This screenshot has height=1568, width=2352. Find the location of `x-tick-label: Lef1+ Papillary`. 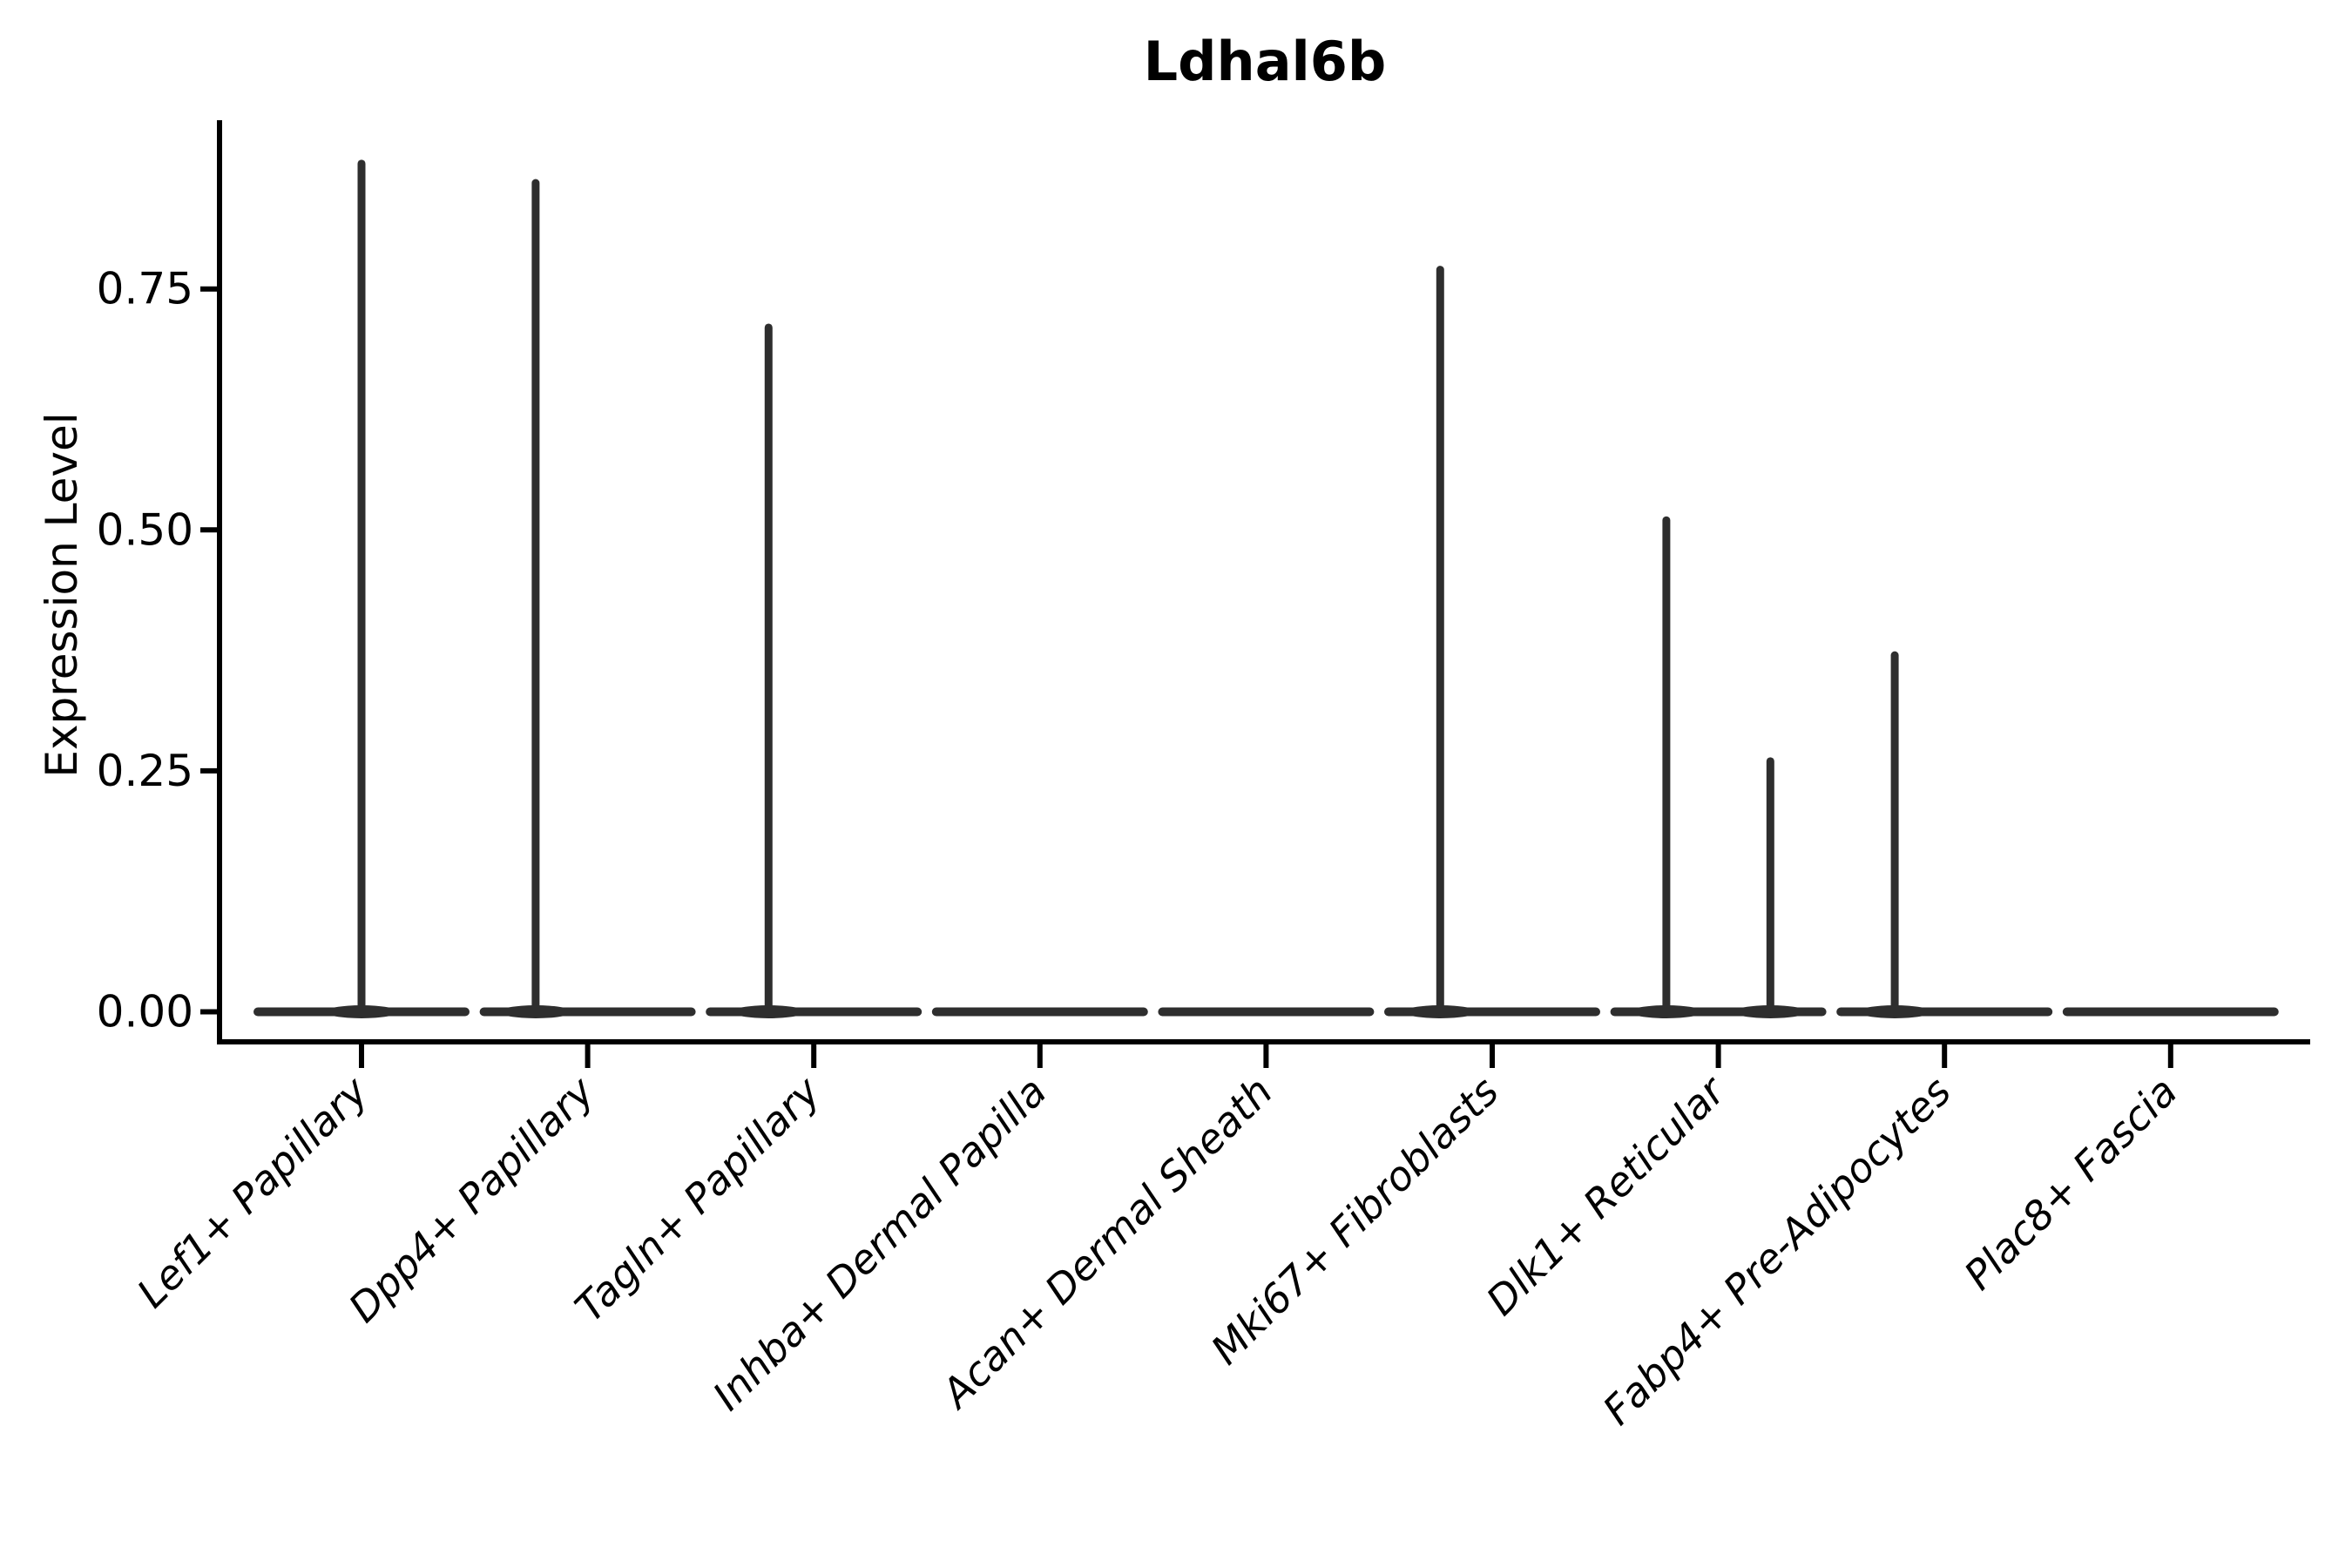

x-tick-label: Lef1+ Papillary is located at coordinates (252, 1191).